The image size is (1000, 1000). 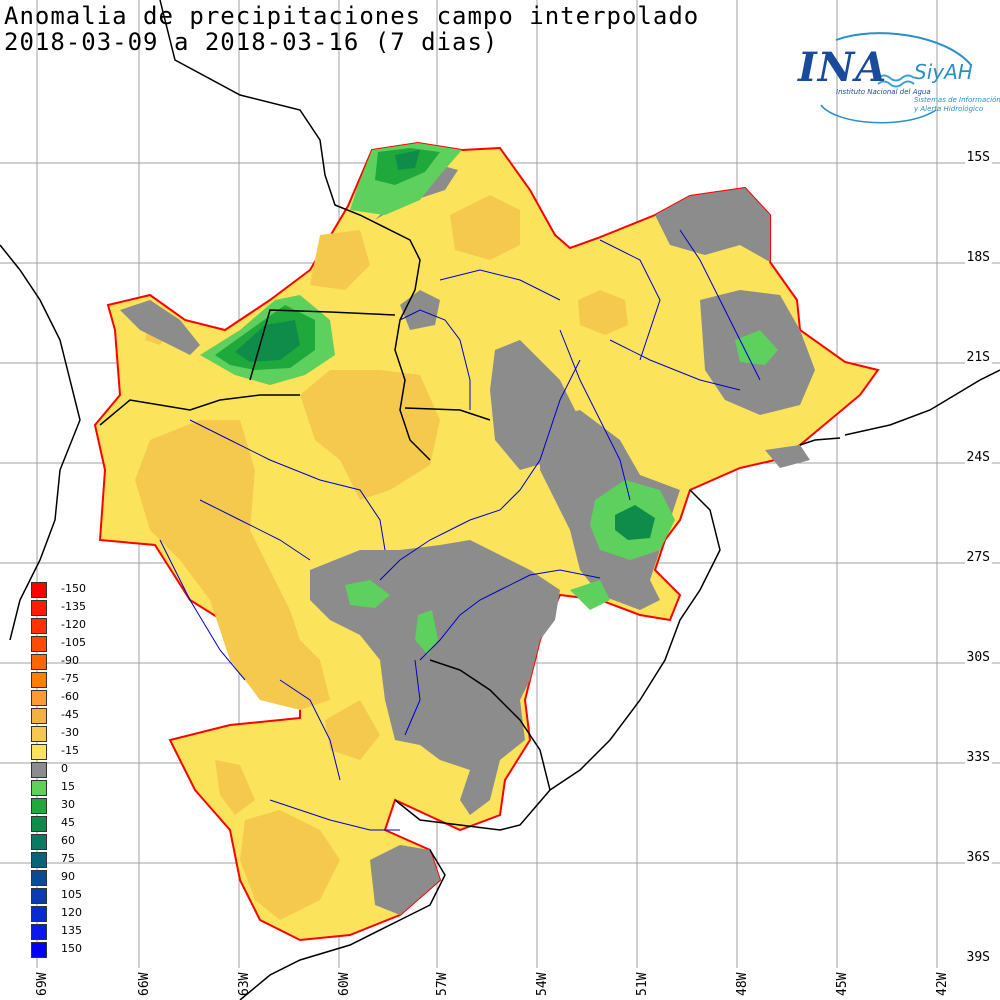 What do you see at coordinates (71, 948) in the screenshot?
I see `legend-label: 150` at bounding box center [71, 948].